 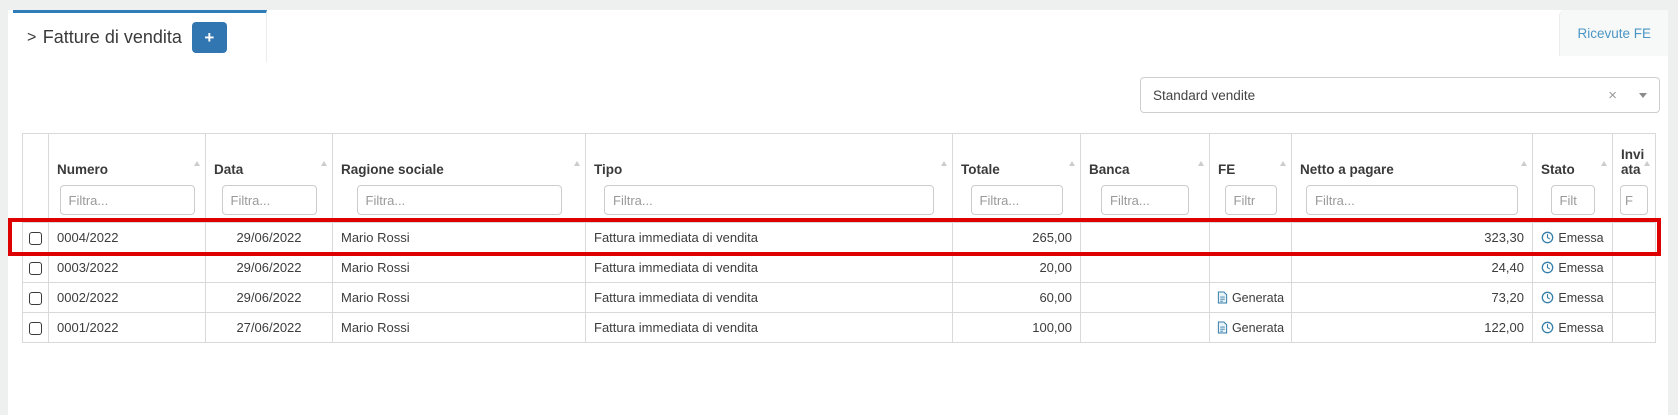 I want to click on column-label: Ragione sociale, so click(x=392, y=170).